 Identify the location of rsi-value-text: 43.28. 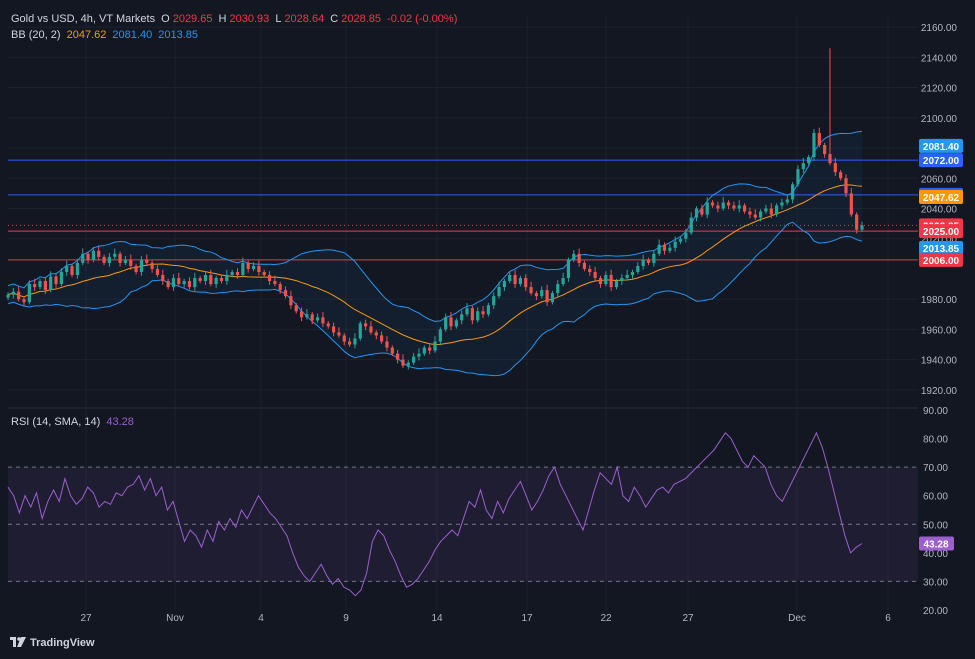
(935, 544).